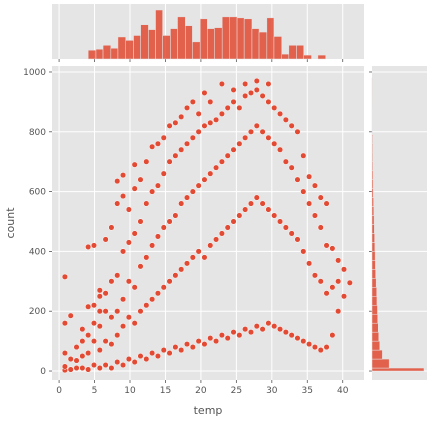  I want to click on right-marginal-background, so click(399, 223).